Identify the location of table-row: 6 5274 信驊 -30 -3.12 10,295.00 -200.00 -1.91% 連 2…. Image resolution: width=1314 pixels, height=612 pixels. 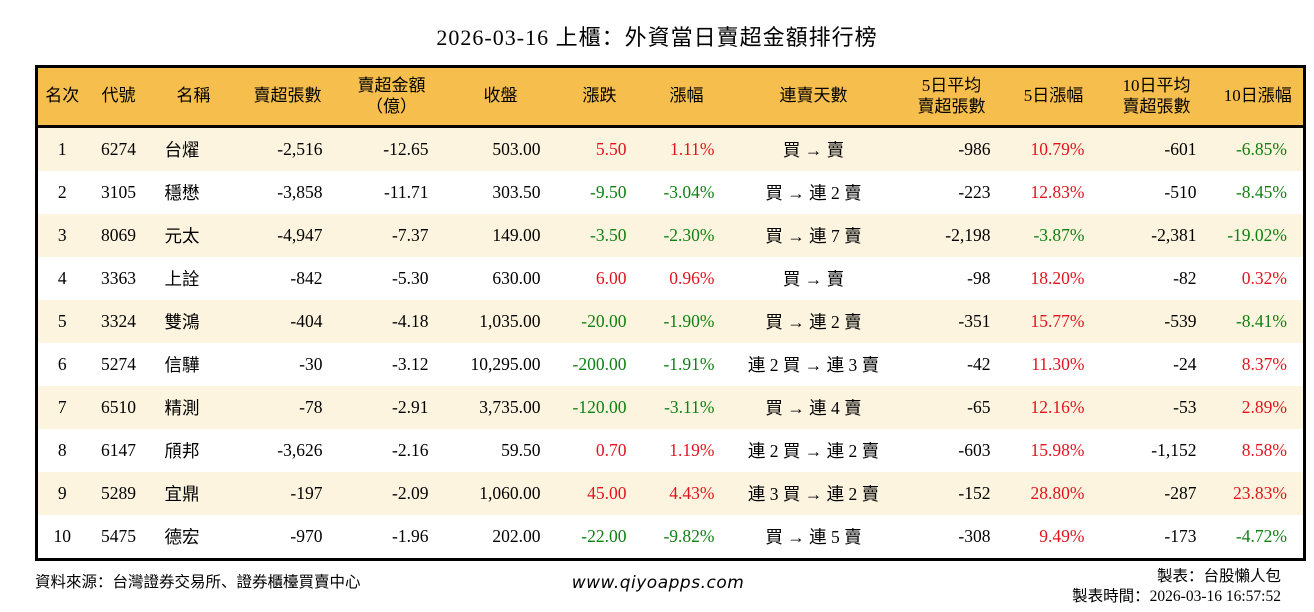
(670, 364).